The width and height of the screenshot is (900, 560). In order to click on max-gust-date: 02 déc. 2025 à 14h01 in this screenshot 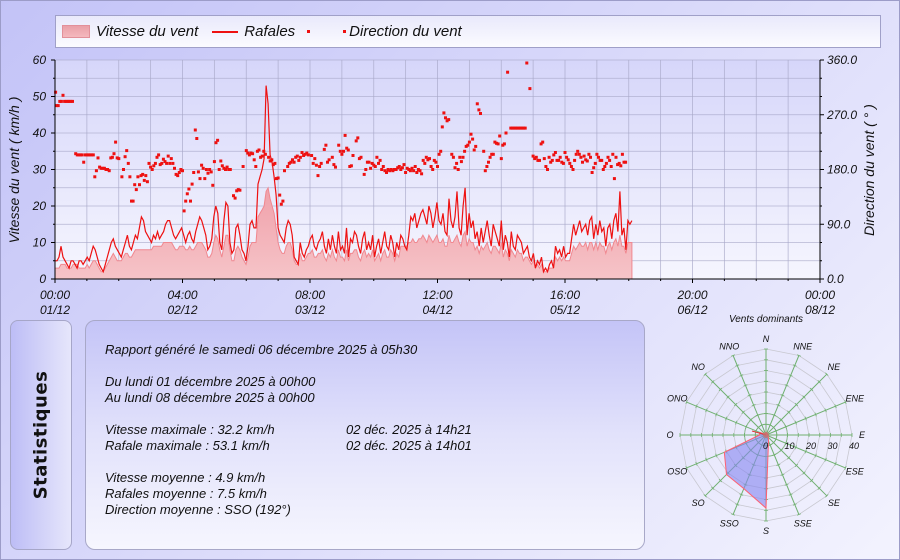, I will do `click(409, 445)`.